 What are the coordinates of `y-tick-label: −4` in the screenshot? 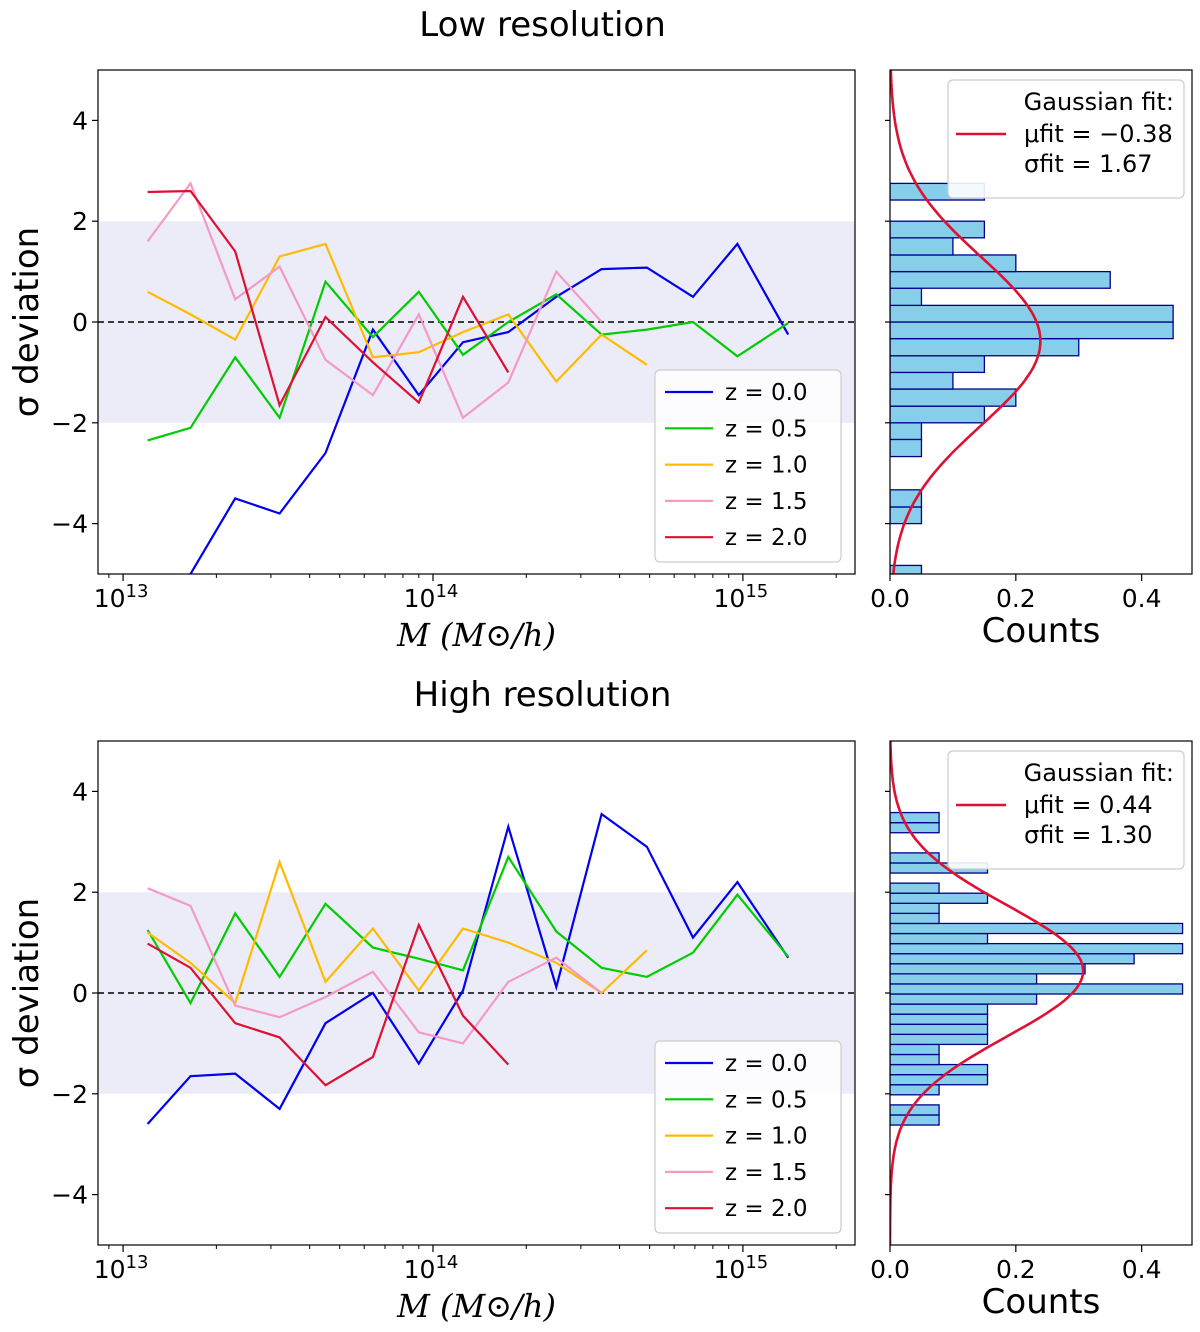 It's located at (69, 1195).